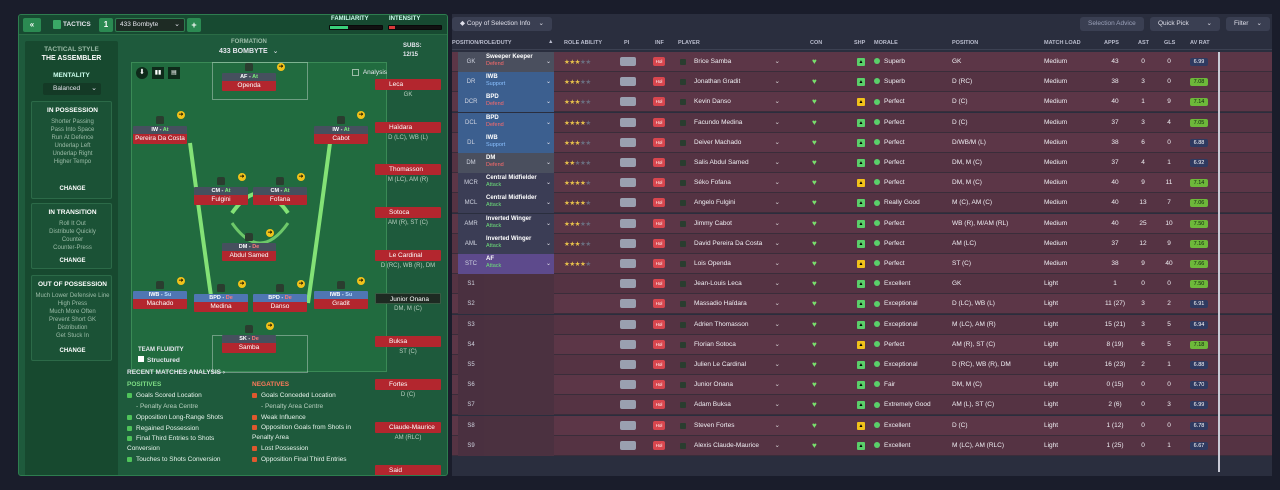 Image resolution: width=1280 pixels, height=490 pixels. What do you see at coordinates (249, 83) in the screenshot?
I see `player-card-af: AF - At Openda` at bounding box center [249, 83].